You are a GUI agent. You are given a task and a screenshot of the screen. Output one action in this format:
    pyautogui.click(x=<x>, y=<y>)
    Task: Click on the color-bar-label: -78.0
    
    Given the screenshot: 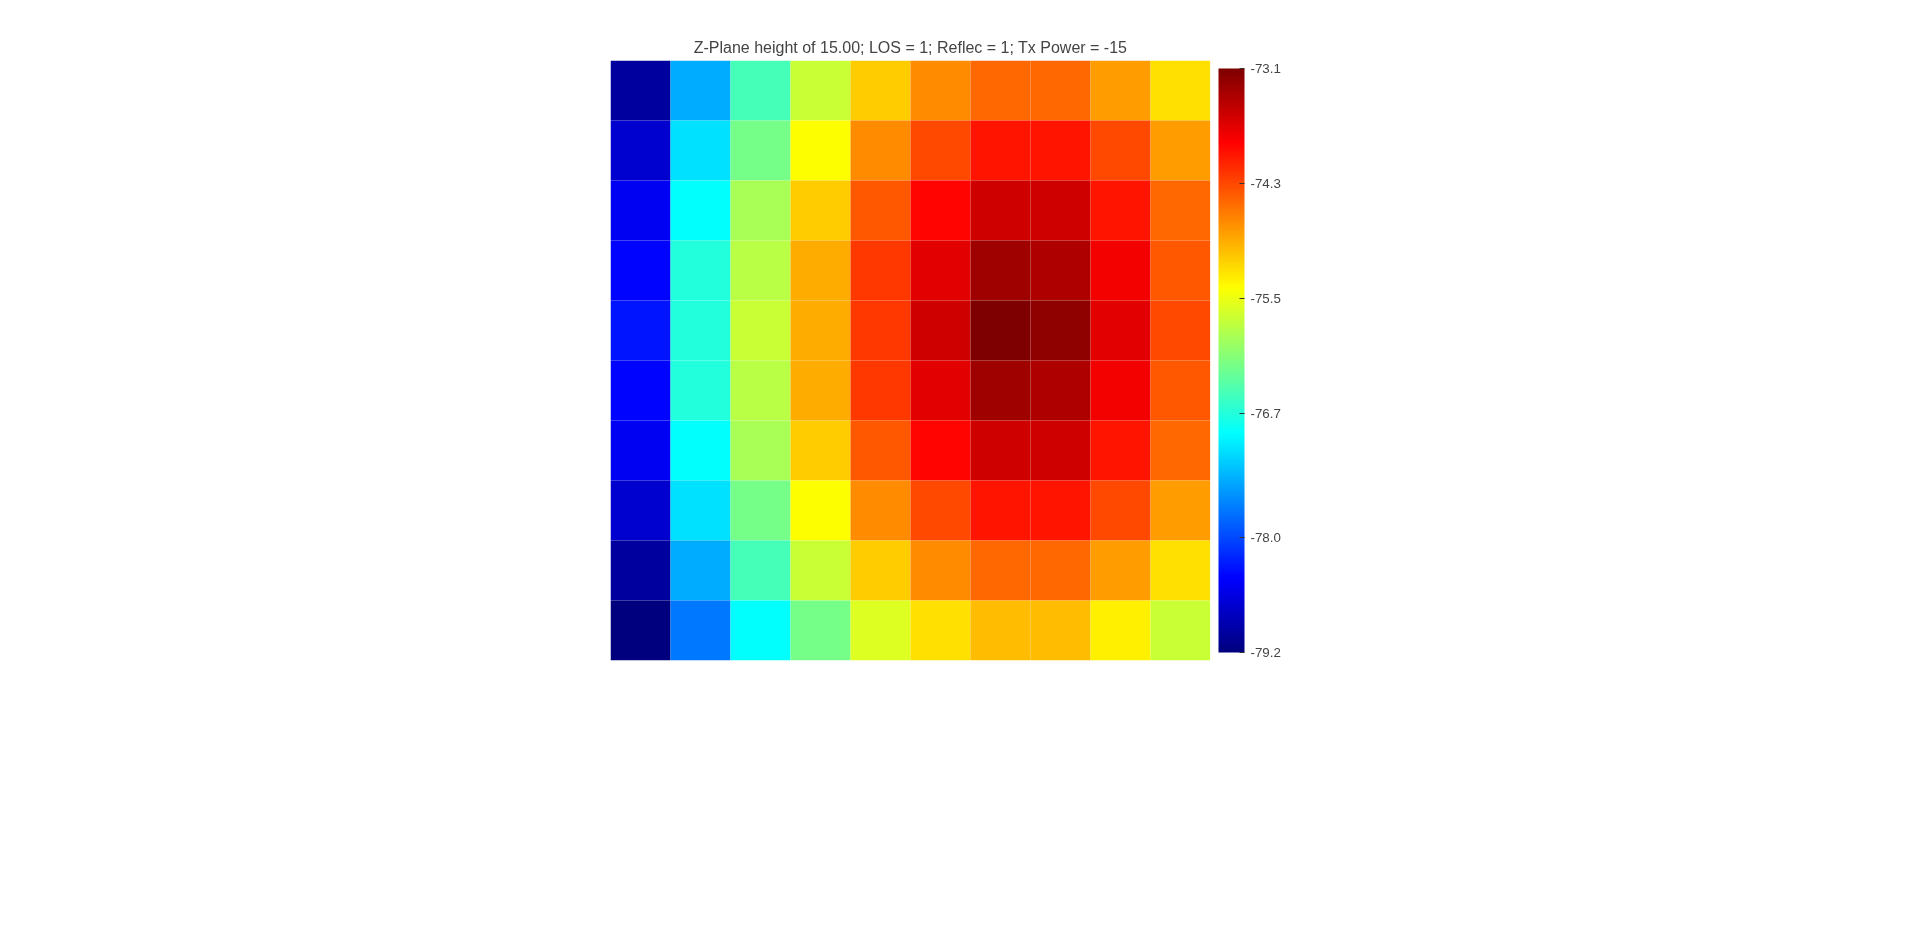 What is the action you would take?
    pyautogui.click(x=1265, y=538)
    